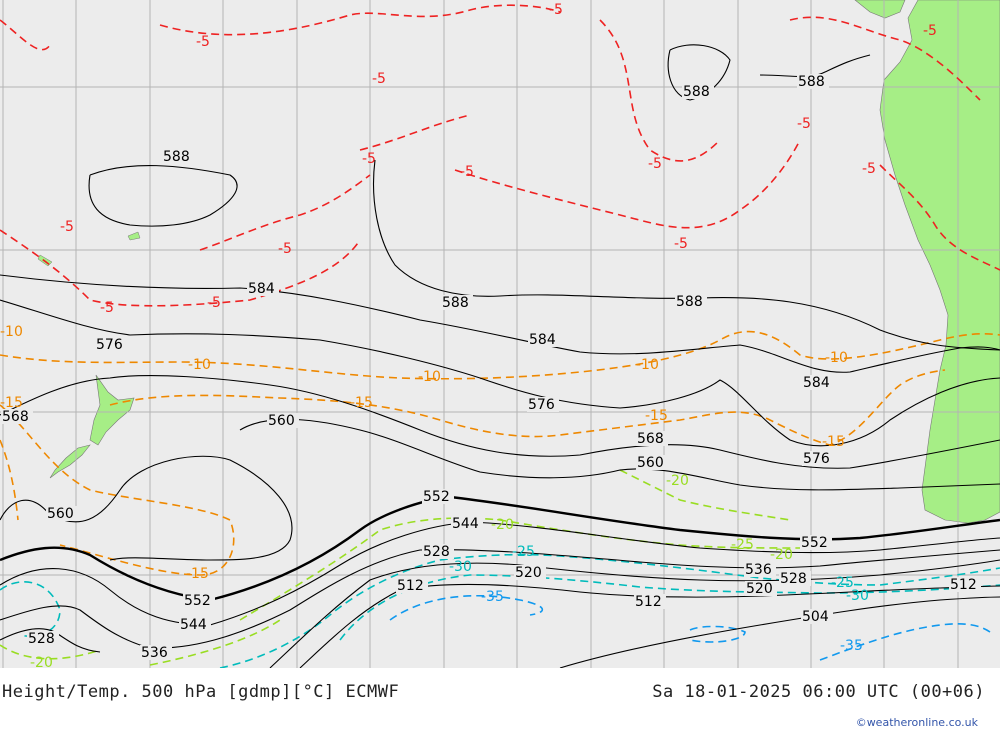  I want to click on temp-contours-minus30, so click(669, 607).